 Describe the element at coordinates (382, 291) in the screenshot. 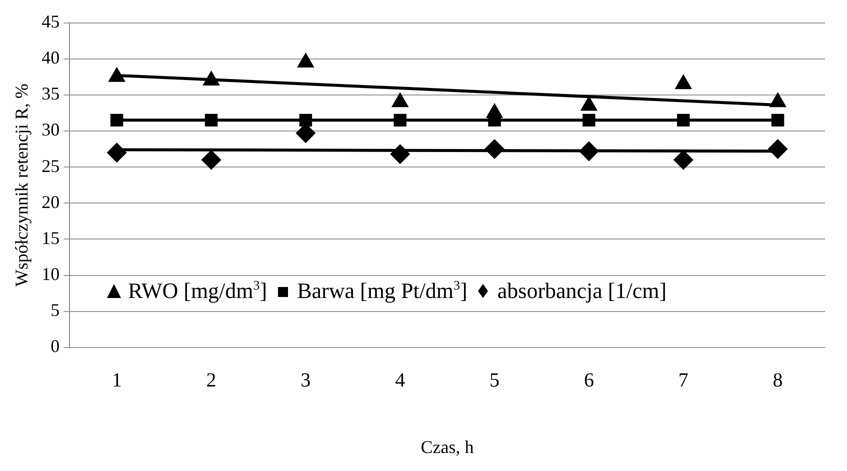

I see `legend-label: Barwa [mg Pt/dm$^{3}$]` at that location.